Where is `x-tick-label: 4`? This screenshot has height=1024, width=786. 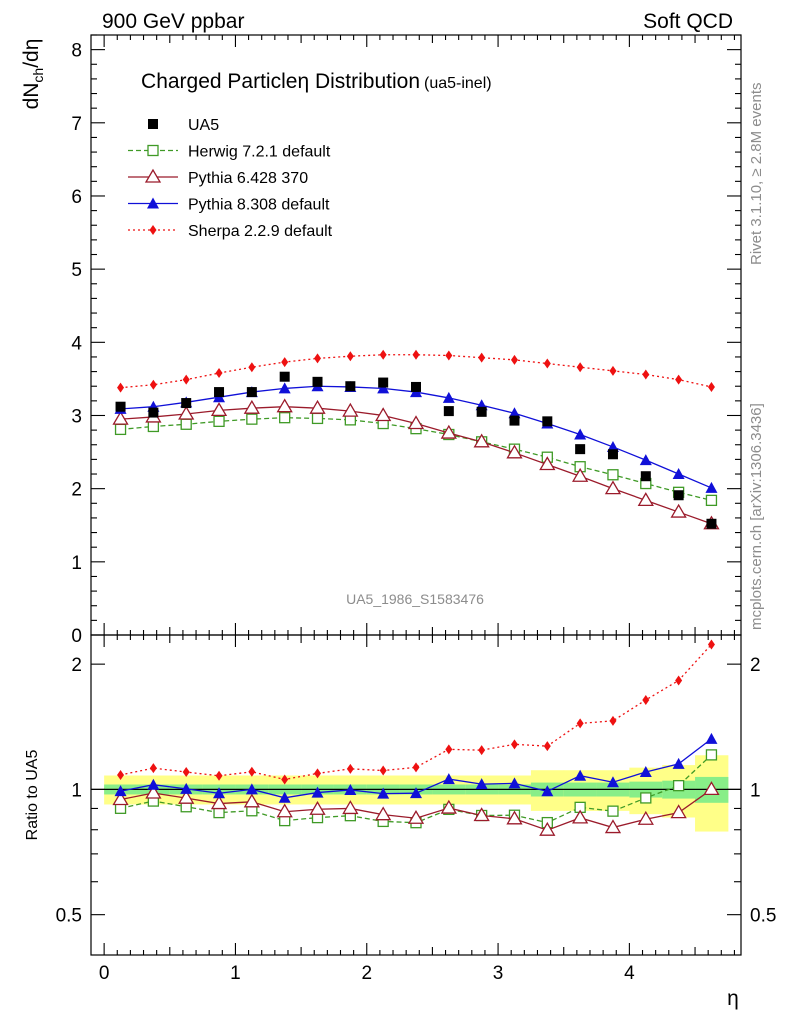
x-tick-label: 4 is located at coordinates (629, 973).